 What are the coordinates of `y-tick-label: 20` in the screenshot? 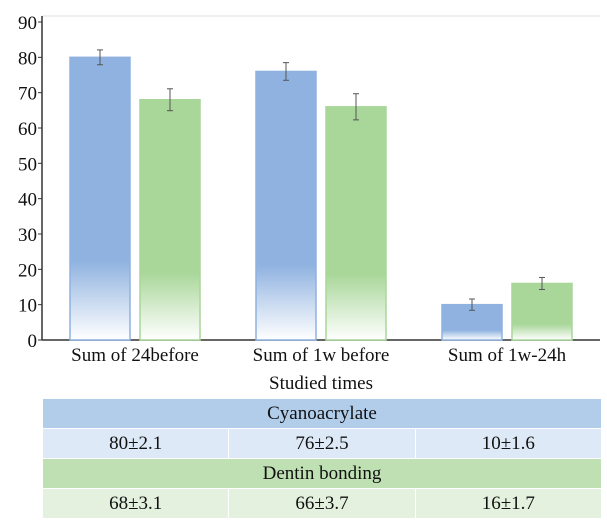 It's located at (27, 270).